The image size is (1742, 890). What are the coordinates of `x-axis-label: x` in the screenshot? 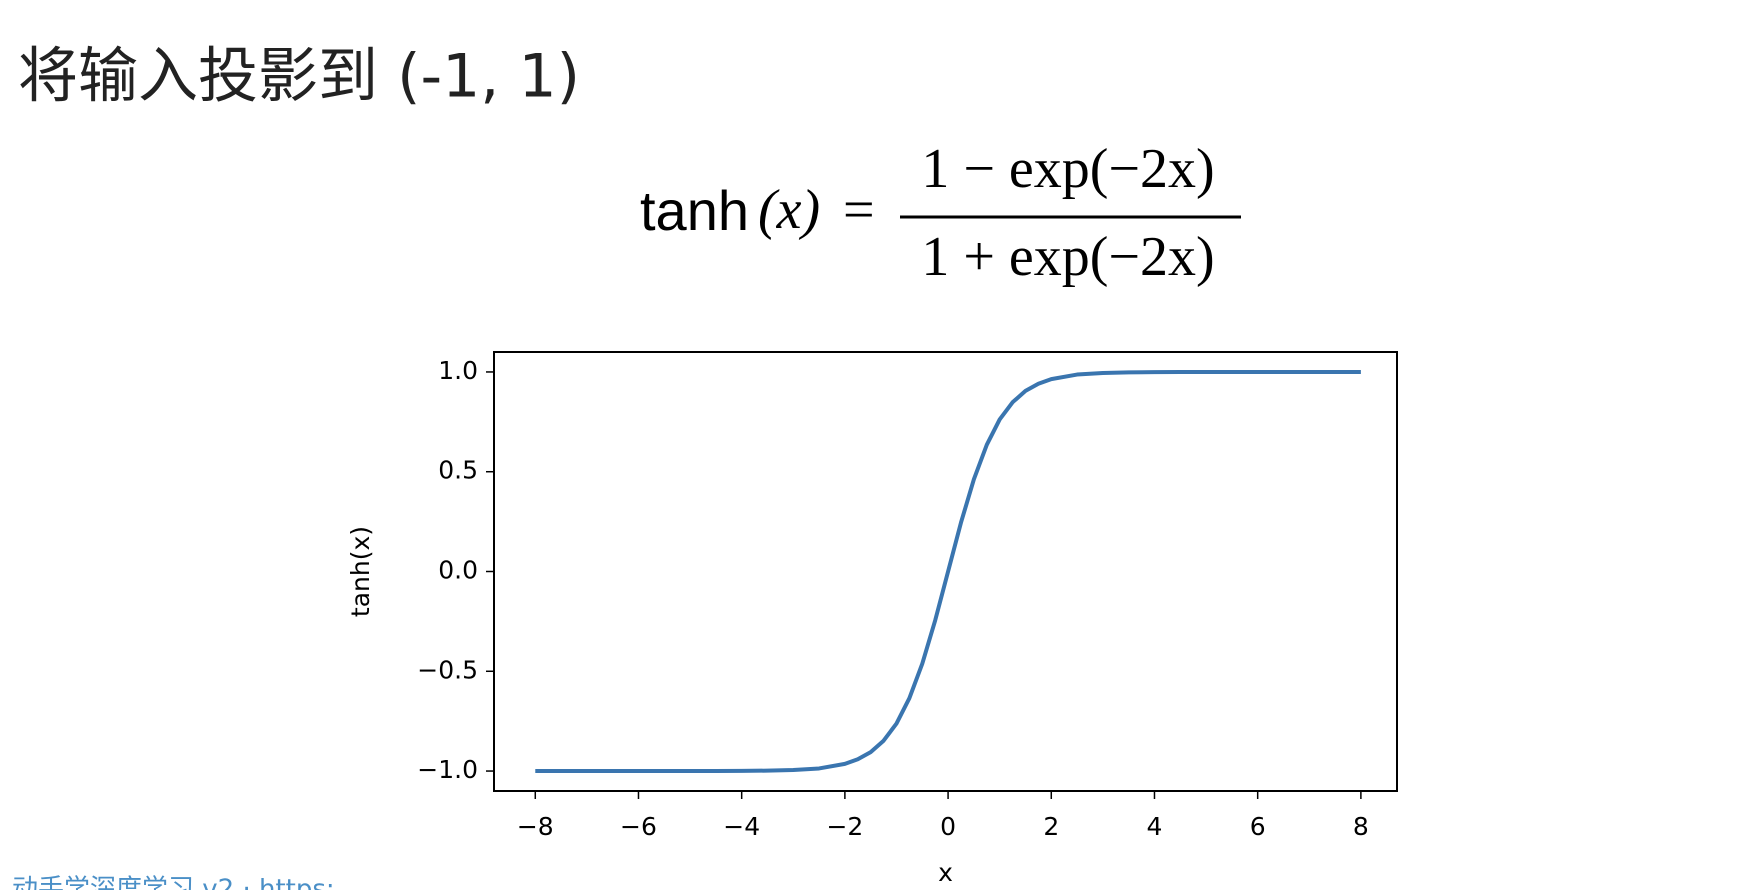 It's located at (945, 872).